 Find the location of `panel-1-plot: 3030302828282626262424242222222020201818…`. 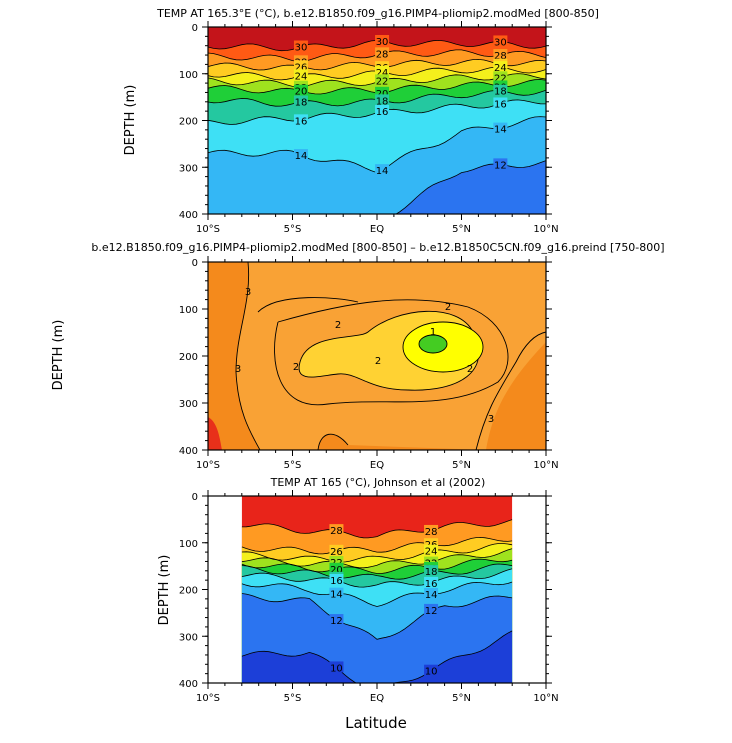

panel-1-plot: 3030302828282626262424242222222020201818… is located at coordinates (369, 128).